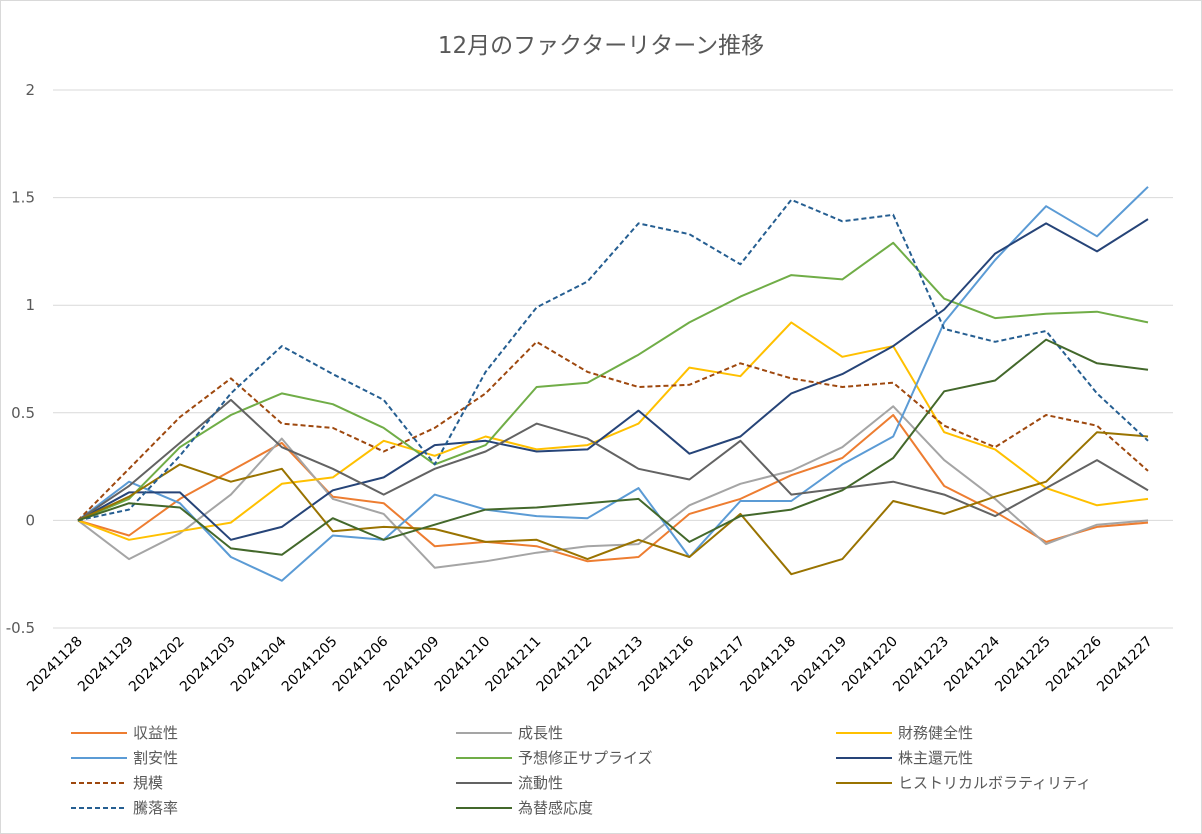 The width and height of the screenshot is (1202, 834). Describe the element at coordinates (540, 783) in the screenshot. I see `legend-label: 流動性` at that location.